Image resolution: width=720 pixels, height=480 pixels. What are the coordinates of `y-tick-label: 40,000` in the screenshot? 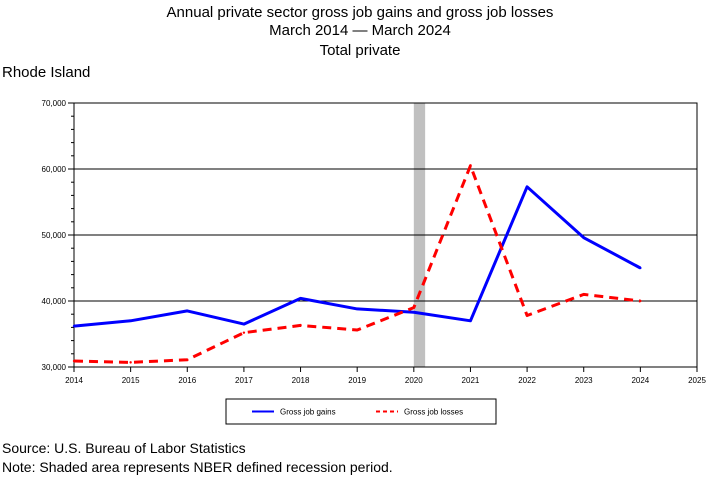 It's located at (54, 301).